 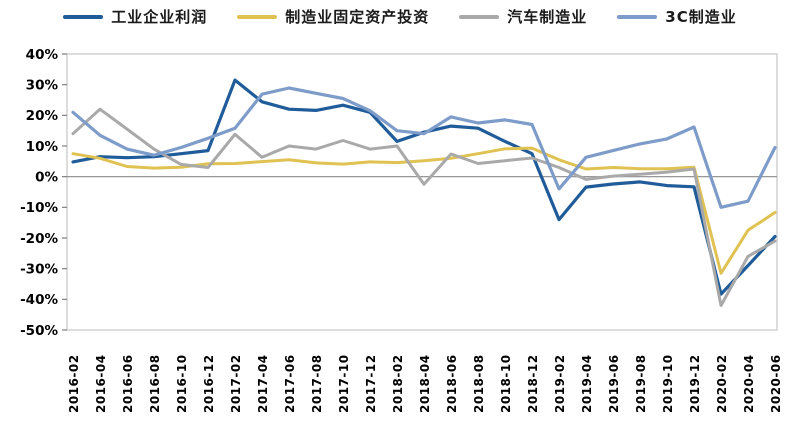 I want to click on x-tick-label: 2016-10, so click(x=182, y=383).